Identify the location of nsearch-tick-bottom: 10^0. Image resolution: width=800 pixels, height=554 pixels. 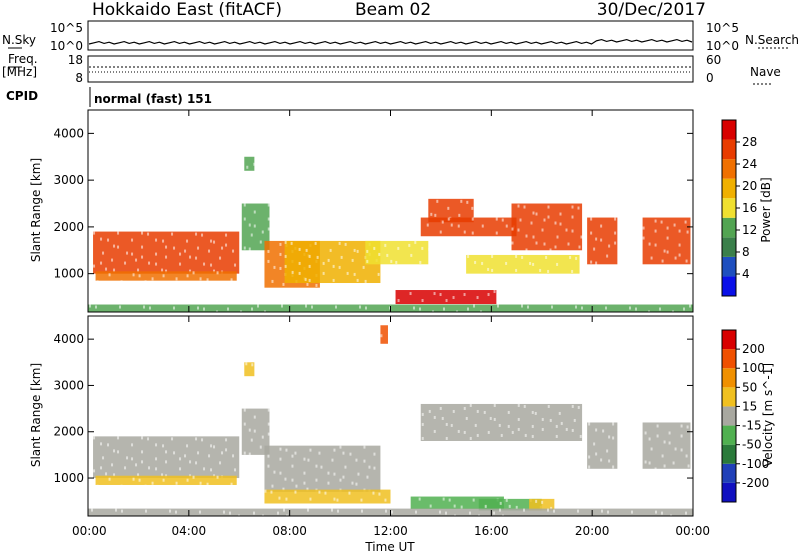
(722, 46).